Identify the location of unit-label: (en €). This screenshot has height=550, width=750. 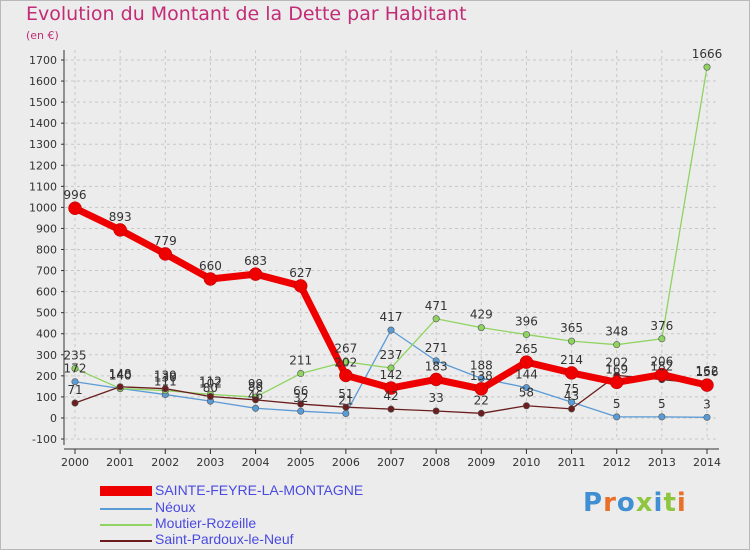
(42, 35).